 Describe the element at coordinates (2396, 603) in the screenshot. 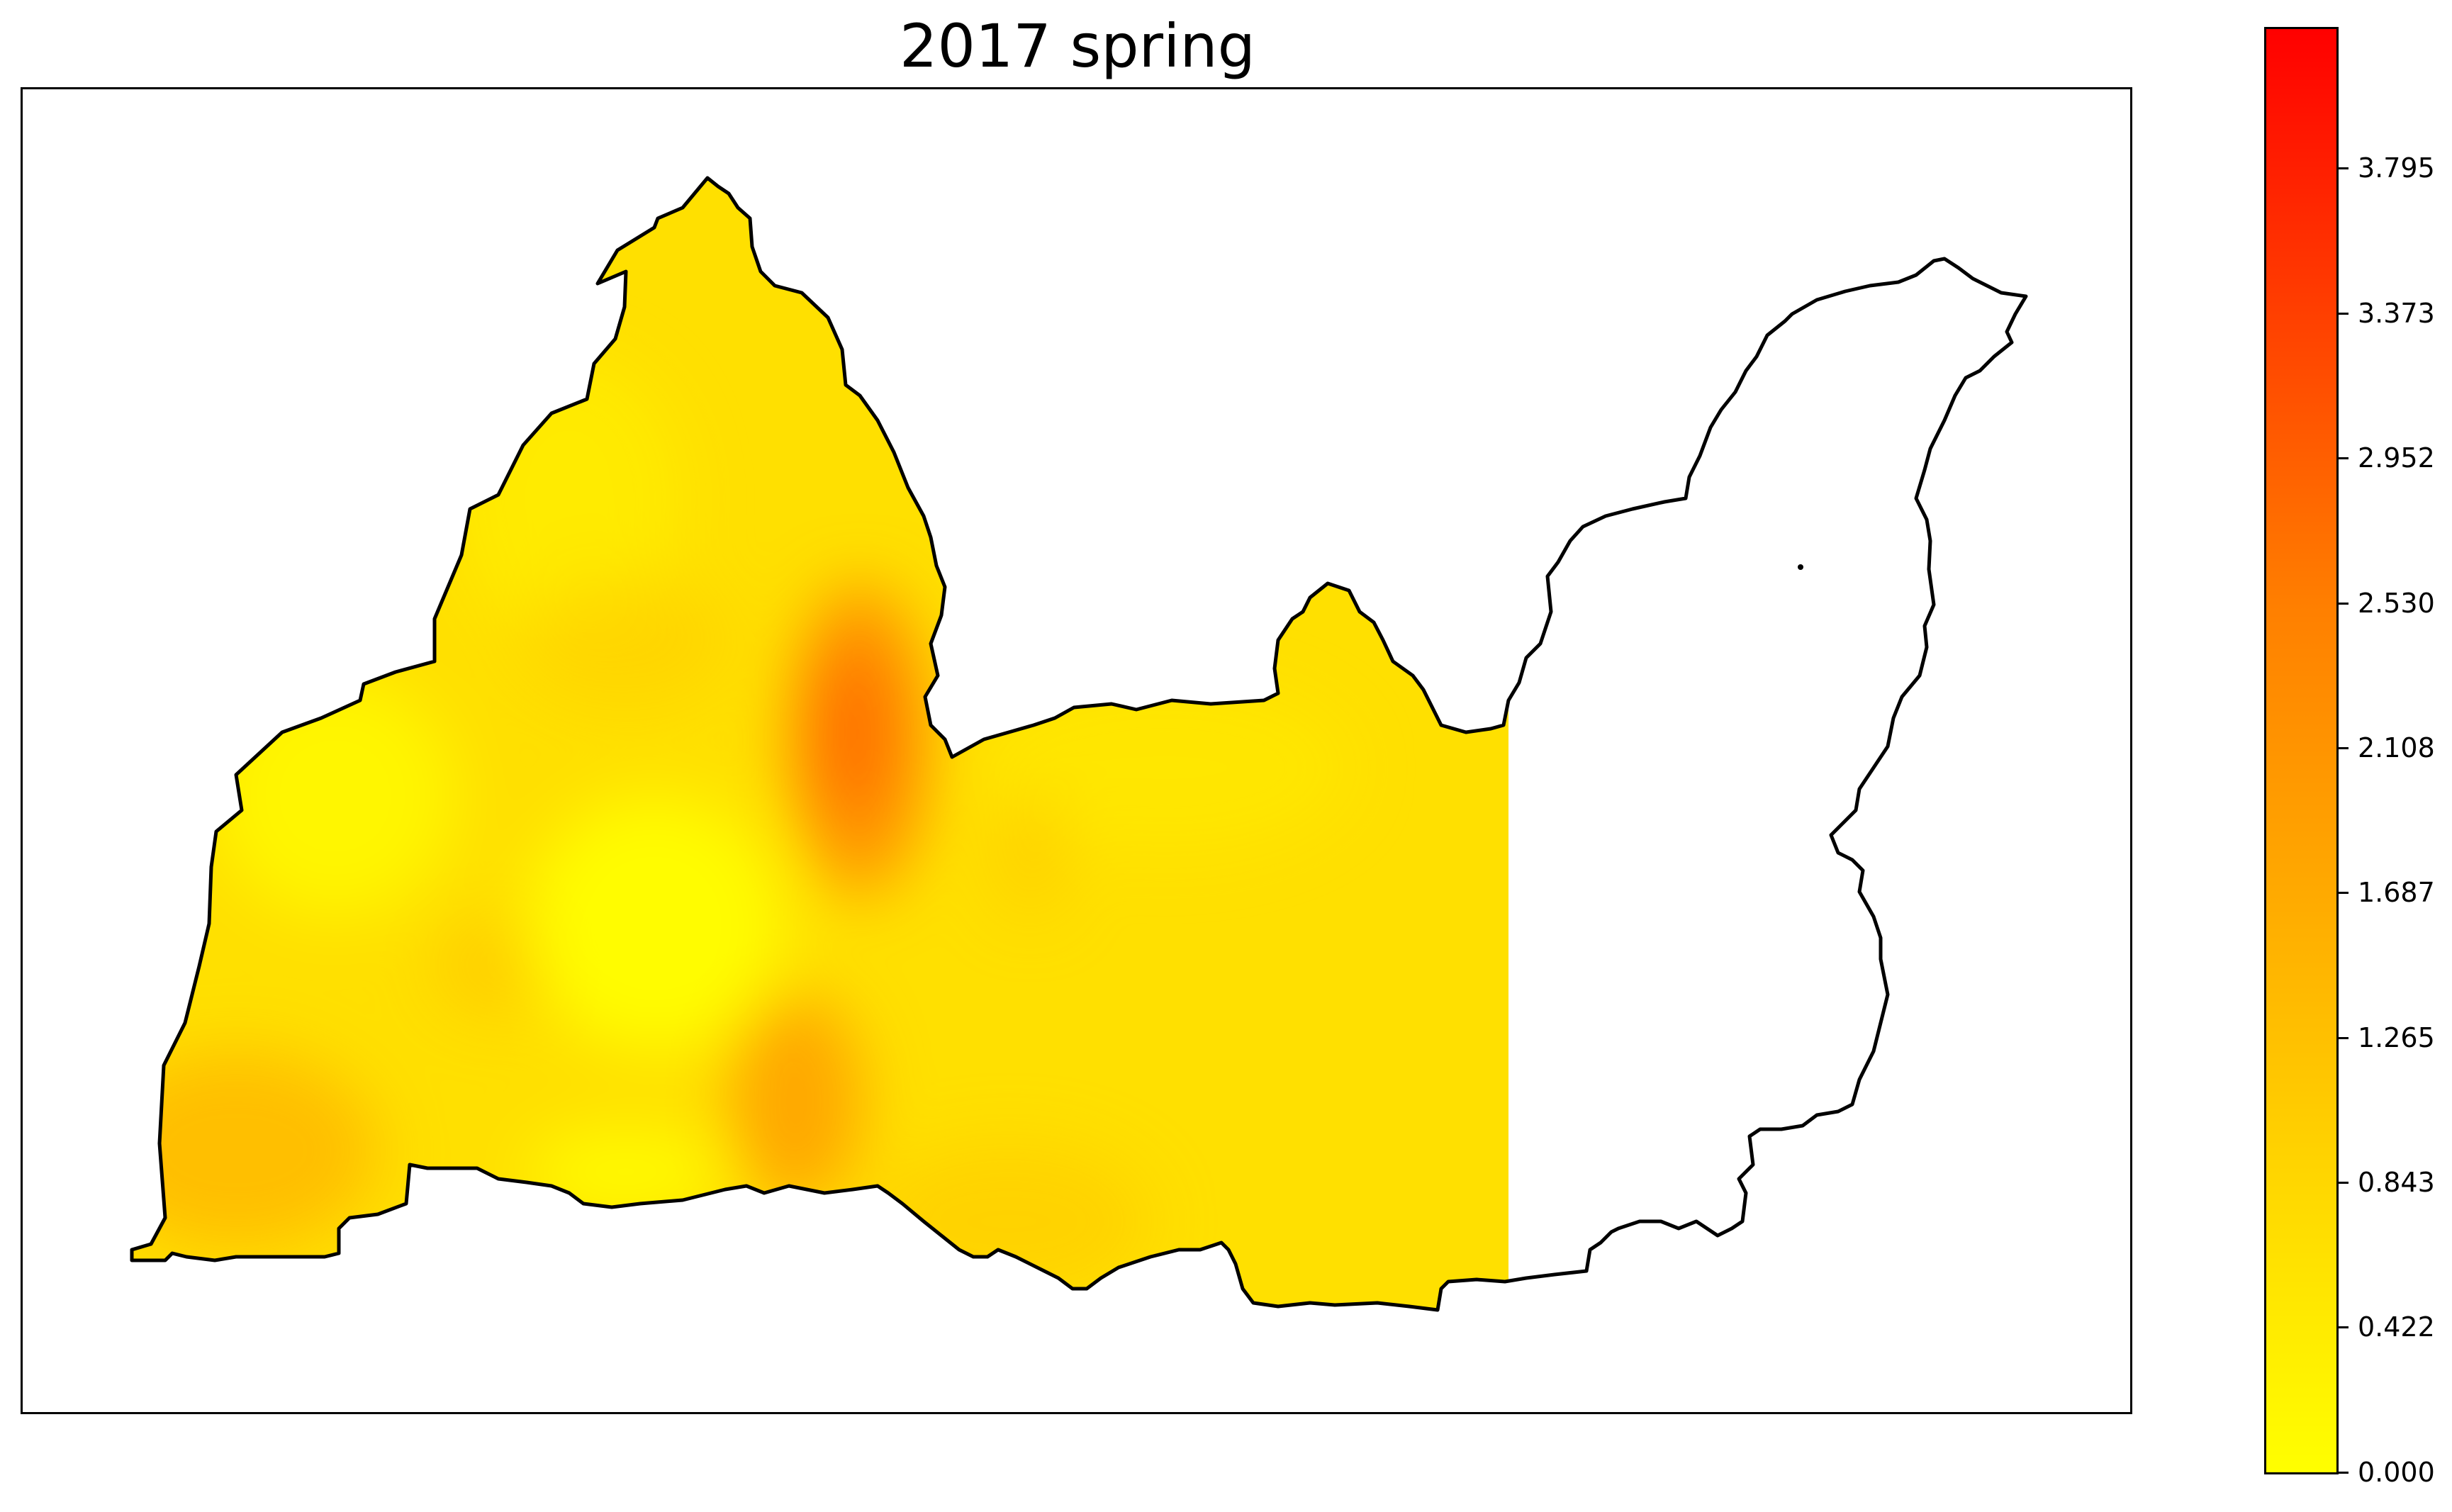

I see `colorbar-tick-label: 2.530` at that location.